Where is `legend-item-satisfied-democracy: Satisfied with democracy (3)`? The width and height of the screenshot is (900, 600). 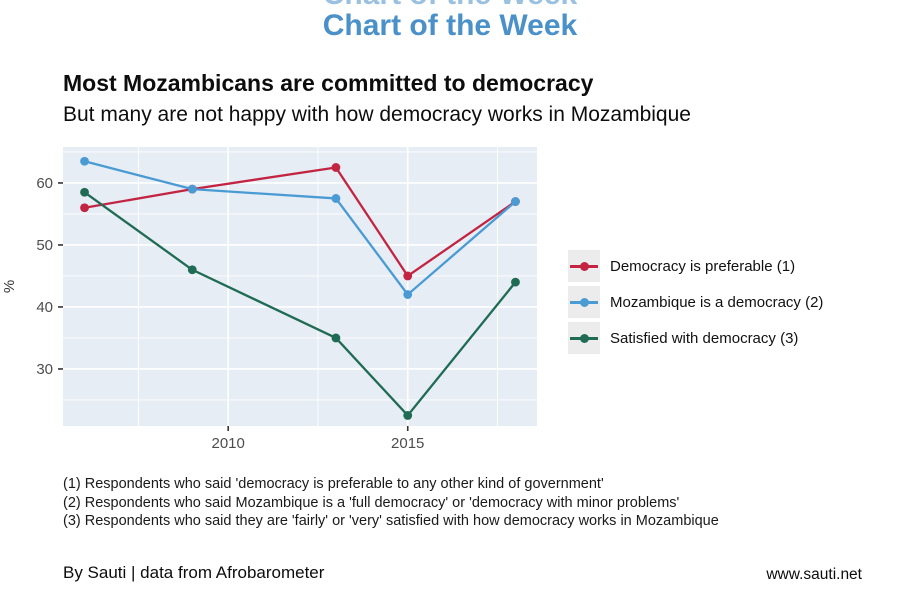 legend-item-satisfied-democracy: Satisfied with democracy (3) is located at coordinates (695, 338).